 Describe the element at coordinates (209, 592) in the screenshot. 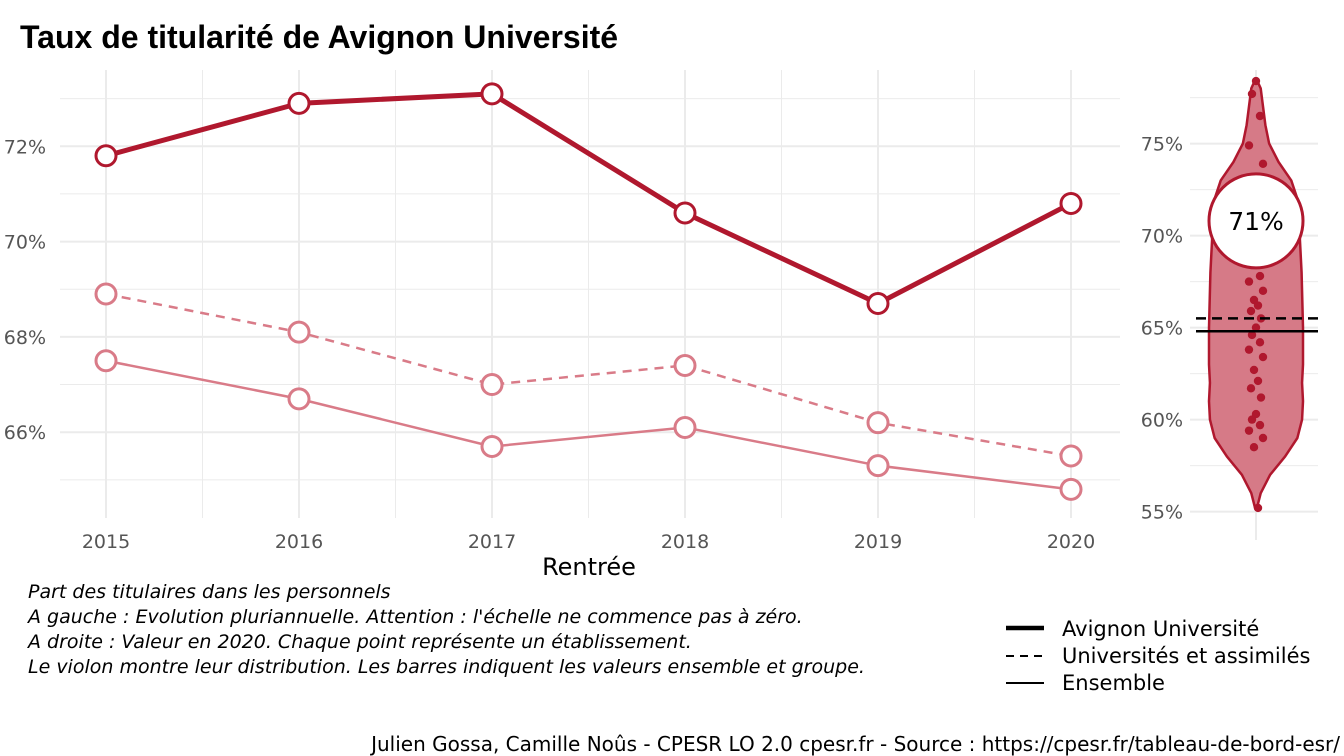

I see `caption-line-1: Part des titulaires dans les personnels` at that location.